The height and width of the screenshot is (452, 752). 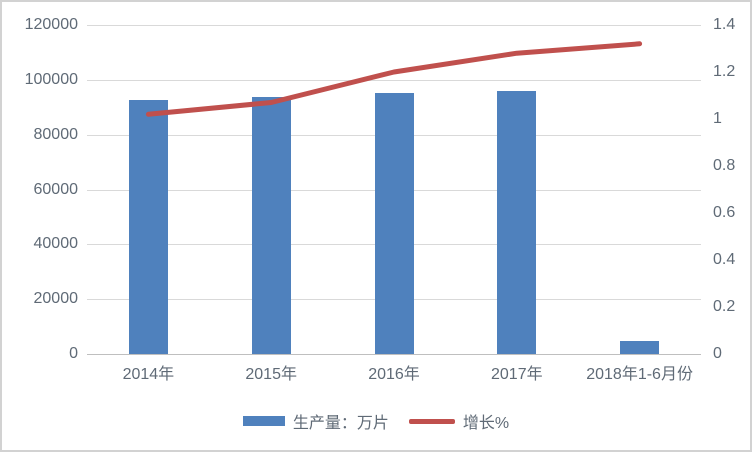 I want to click on y-right-tick-label: 0.8, so click(x=724, y=165).